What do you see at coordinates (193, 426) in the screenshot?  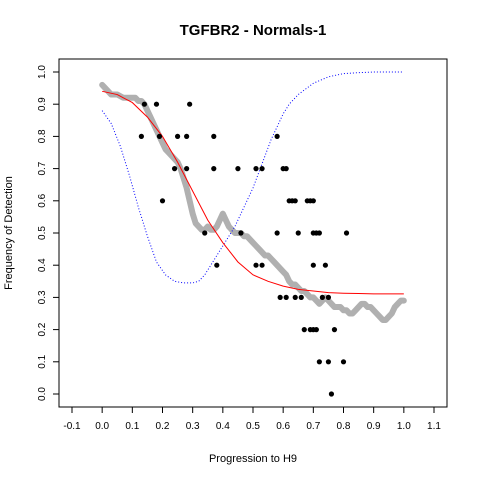 I see `x-tick-label: 0.3` at bounding box center [193, 426].